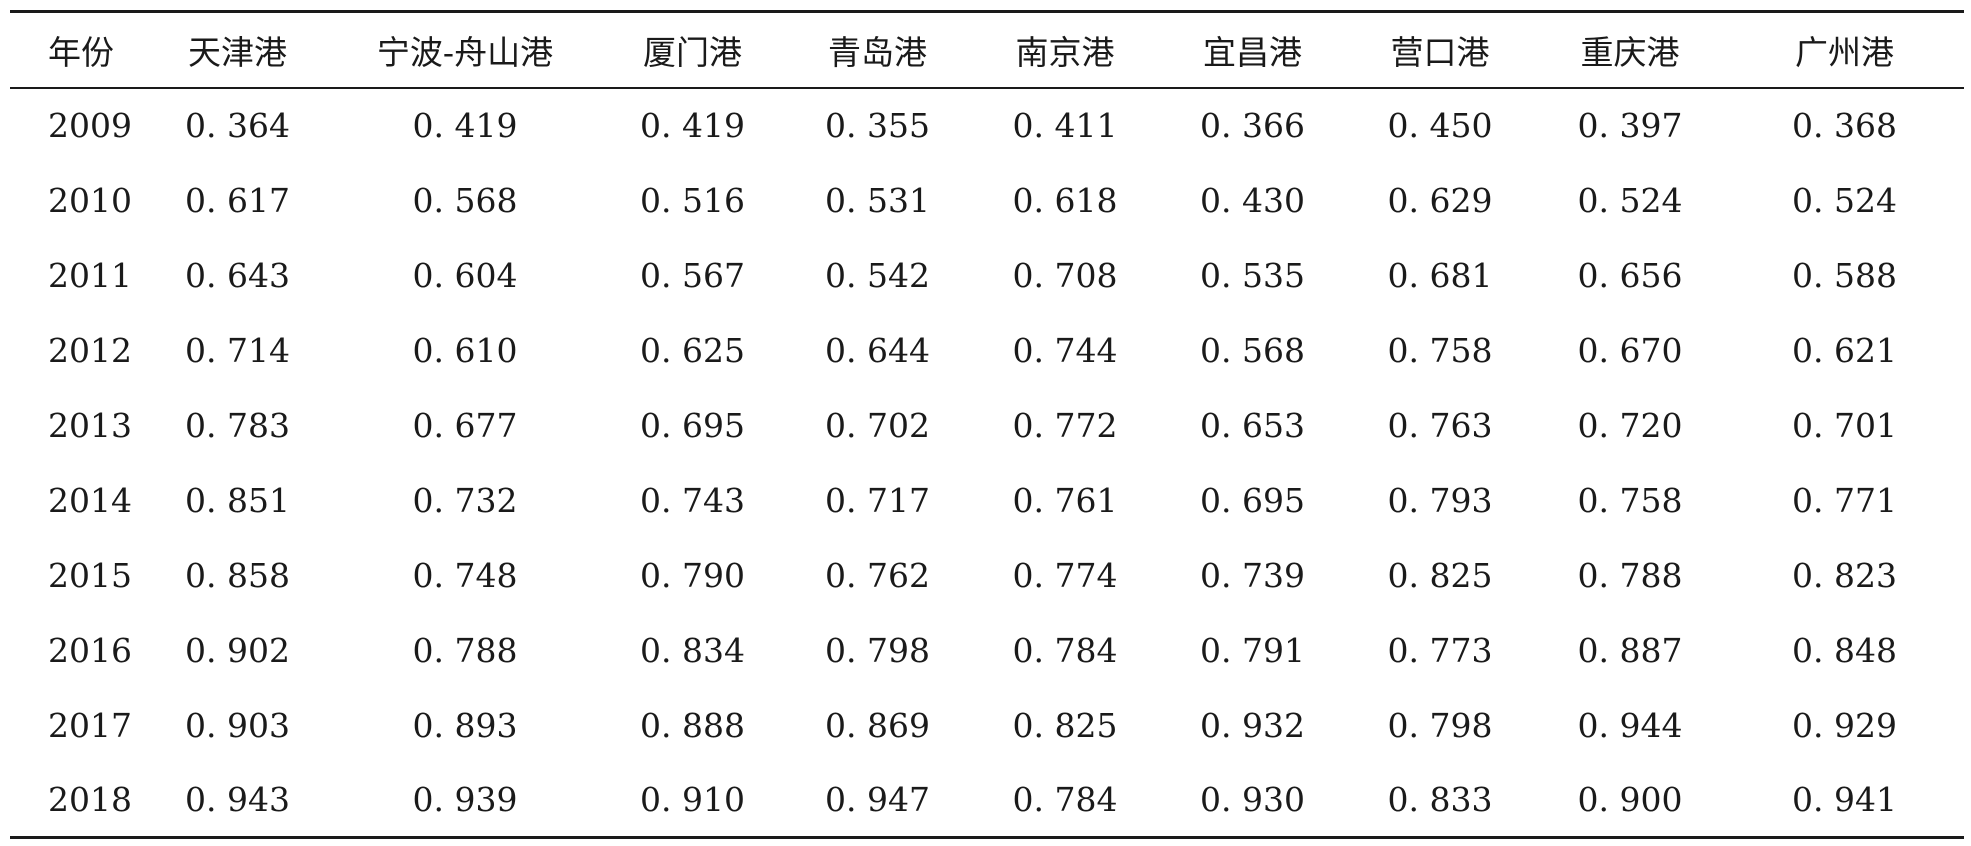  What do you see at coordinates (465, 125) in the screenshot?
I see `cell-ningbo-zhoushan: 0. 419` at bounding box center [465, 125].